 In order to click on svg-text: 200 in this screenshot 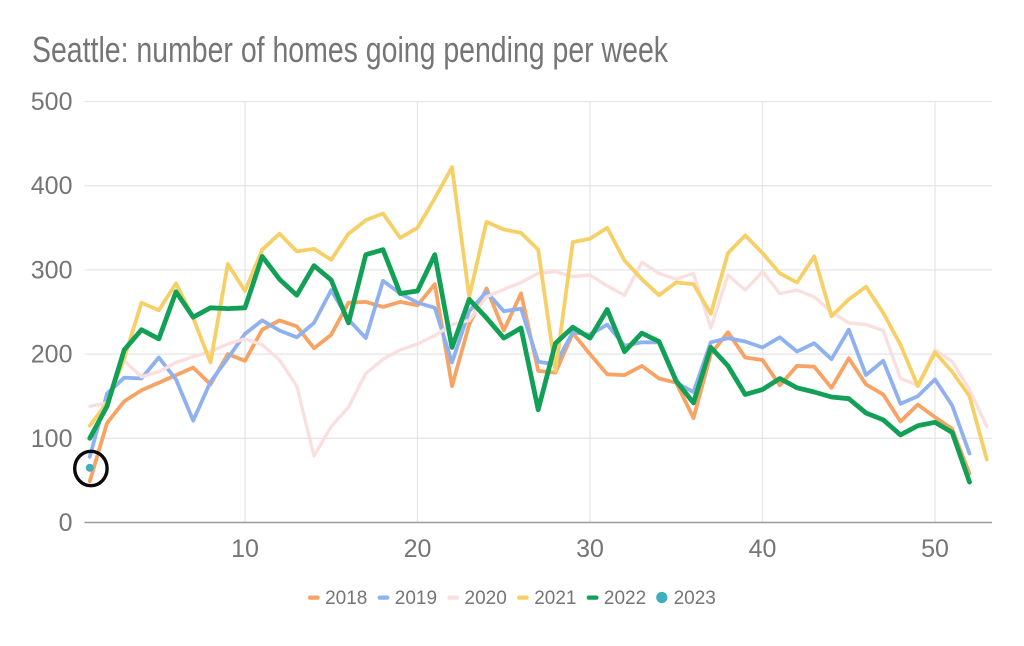, I will do `click(52, 355)`.